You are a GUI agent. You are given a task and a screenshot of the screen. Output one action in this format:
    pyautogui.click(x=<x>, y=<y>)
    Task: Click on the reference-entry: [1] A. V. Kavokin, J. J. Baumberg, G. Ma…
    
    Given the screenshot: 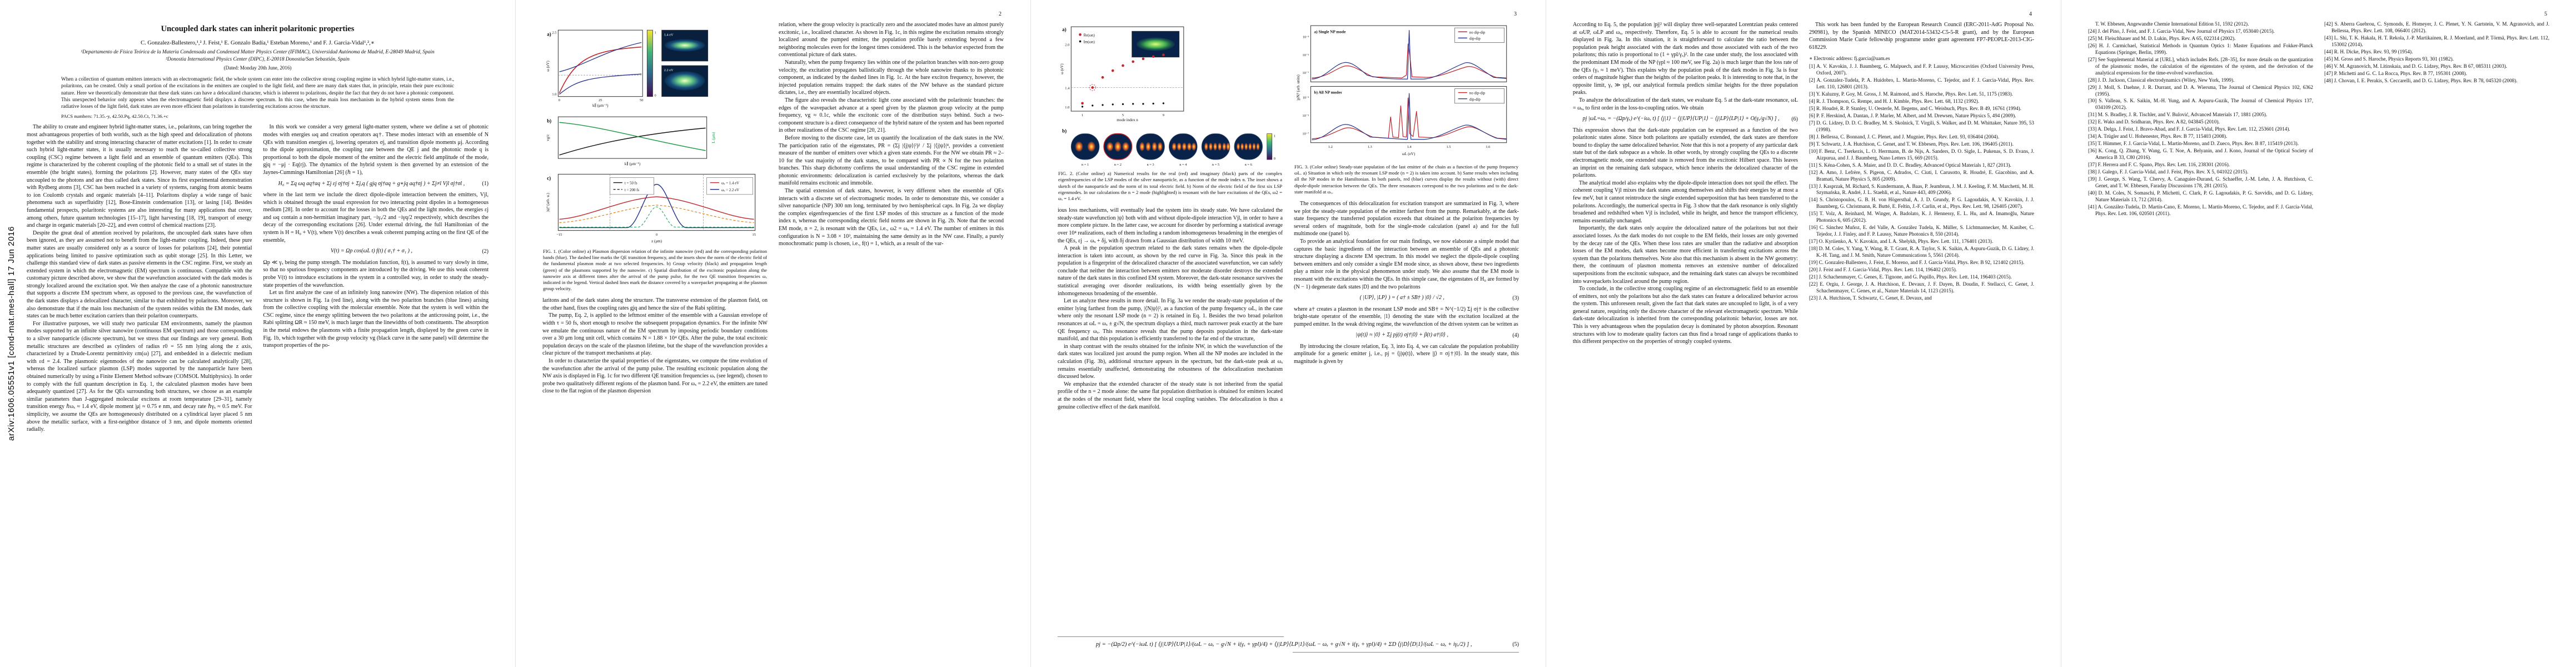 What is the action you would take?
    pyautogui.click(x=1921, y=69)
    